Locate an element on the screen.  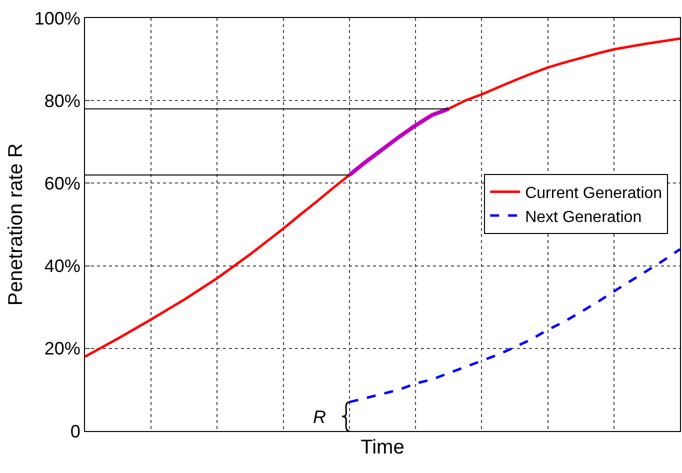
y-tick-label: 100% is located at coordinates (57, 18).